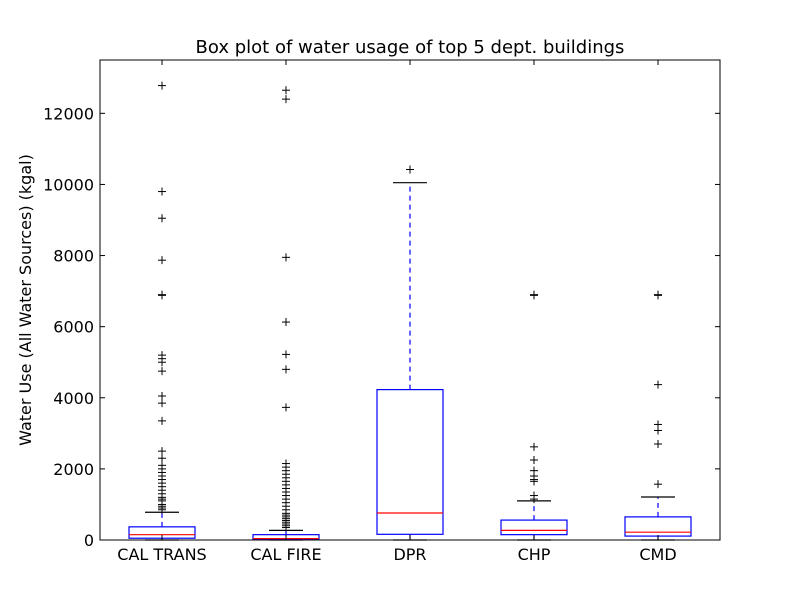 The width and height of the screenshot is (800, 600). What do you see at coordinates (534, 554) in the screenshot?
I see `x-tick-label: CHP` at bounding box center [534, 554].